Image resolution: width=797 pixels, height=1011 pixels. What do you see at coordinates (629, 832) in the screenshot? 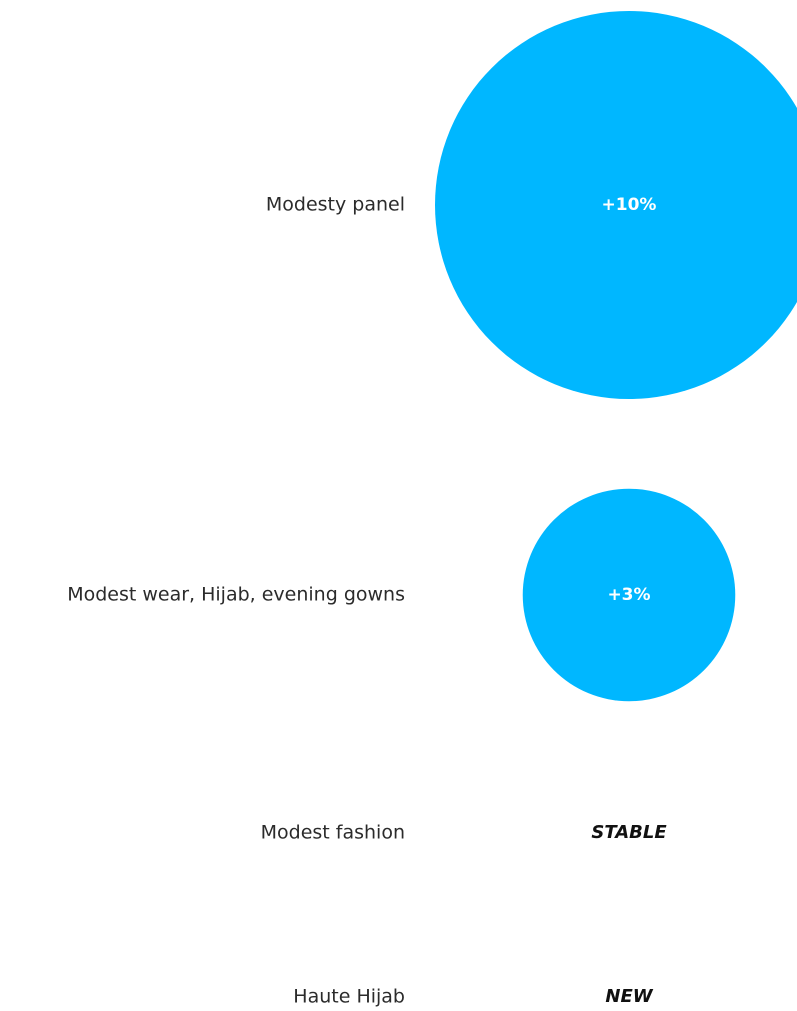
I see `status-label: STABLE` at bounding box center [629, 832].